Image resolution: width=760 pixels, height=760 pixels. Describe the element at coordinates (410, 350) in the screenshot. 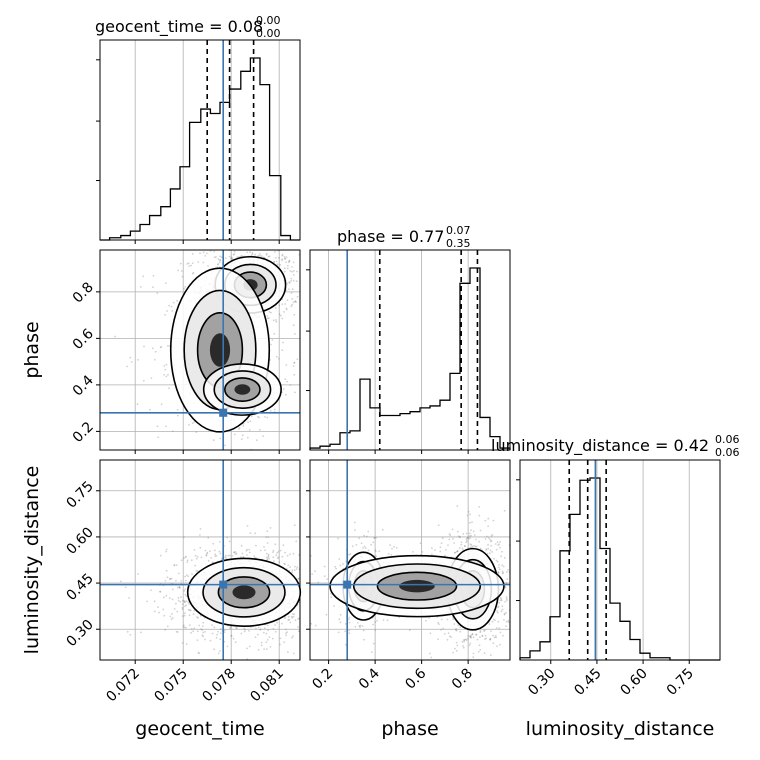

I see `panel-frame` at that location.